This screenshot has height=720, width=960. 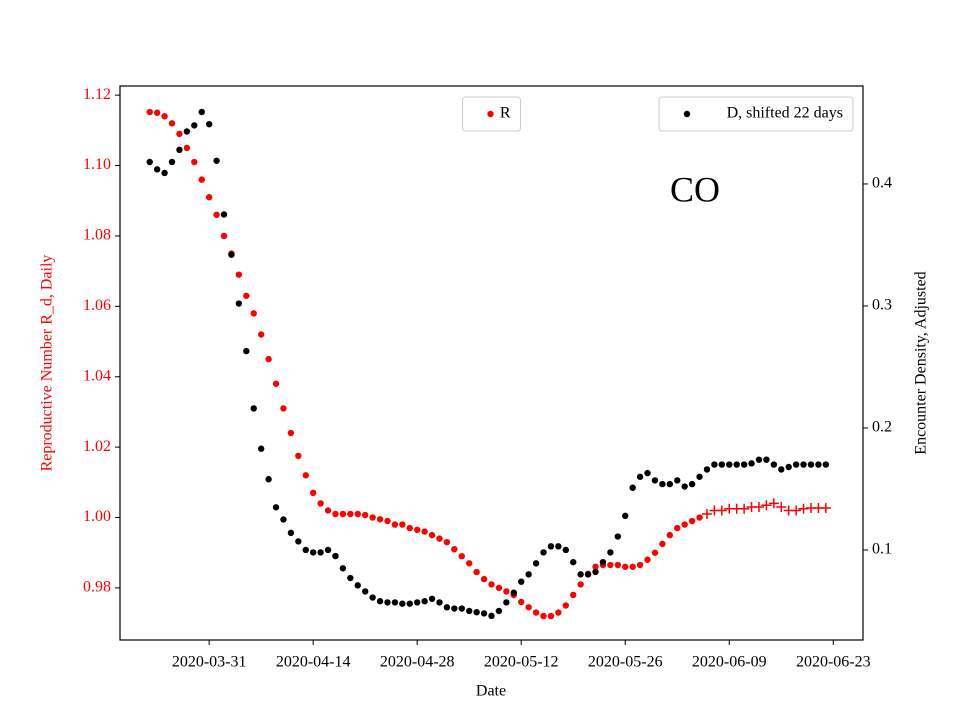 I want to click on x-axis-label: Date, so click(x=491, y=691).